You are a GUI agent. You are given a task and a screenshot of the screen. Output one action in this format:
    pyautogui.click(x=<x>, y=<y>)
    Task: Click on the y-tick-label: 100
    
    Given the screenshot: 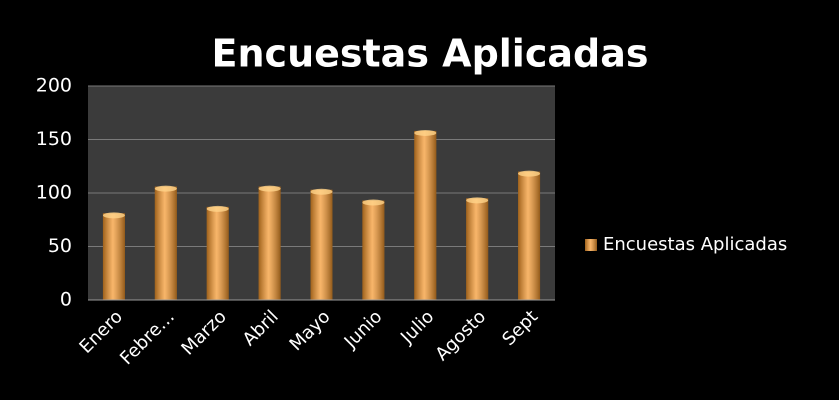 What is the action you would take?
    pyautogui.click(x=54, y=193)
    